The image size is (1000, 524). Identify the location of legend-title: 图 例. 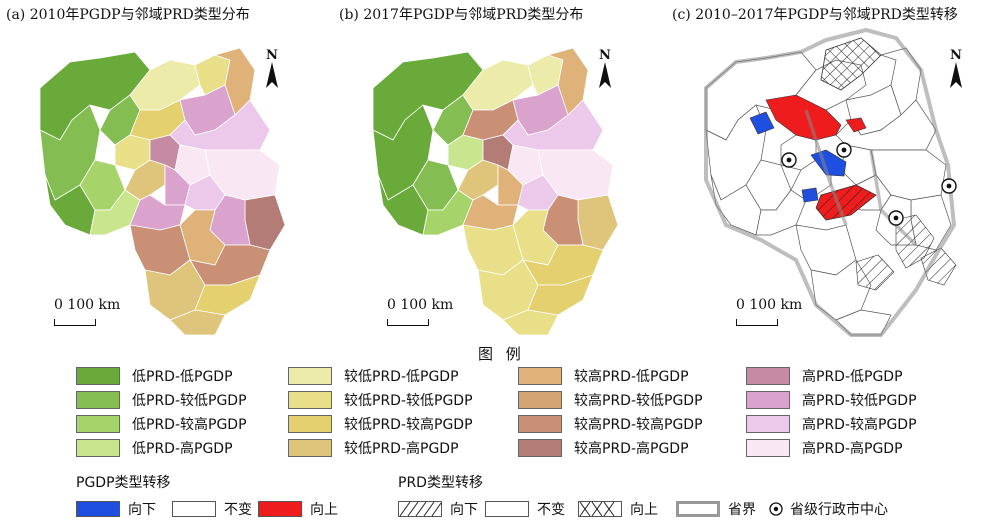
(501, 354).